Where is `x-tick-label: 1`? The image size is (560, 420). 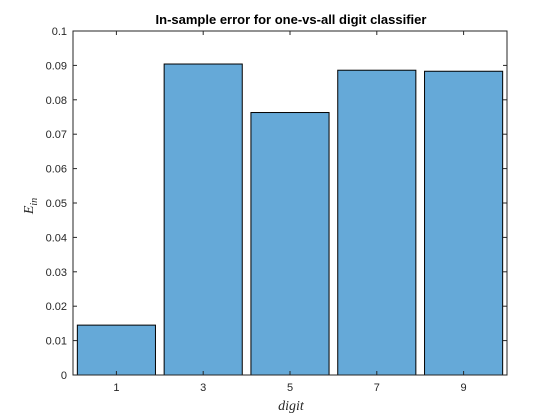 x-tick-label: 1 is located at coordinates (116, 388).